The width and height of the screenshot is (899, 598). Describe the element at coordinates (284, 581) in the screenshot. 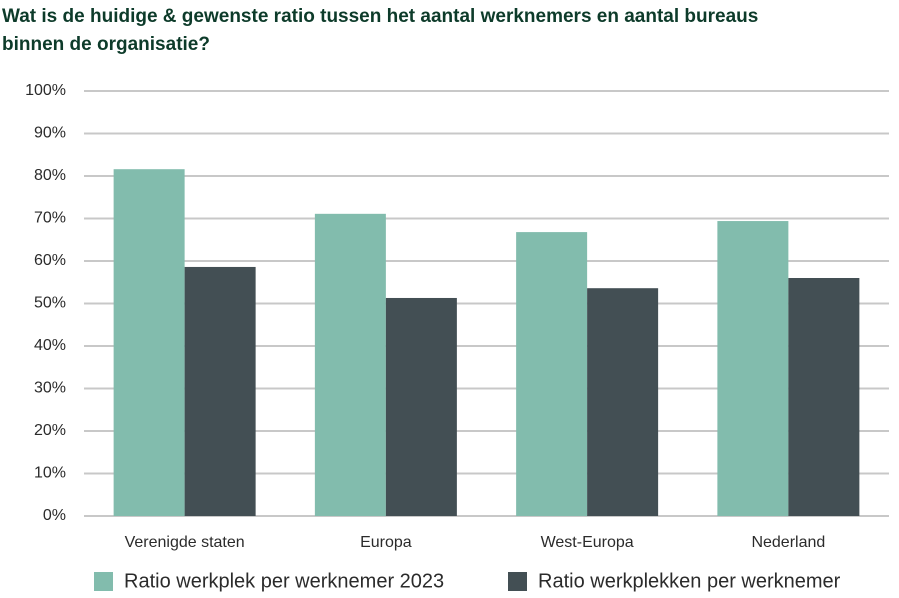

I see `legend-label: Ratio werkplek per werknemer 2023` at that location.